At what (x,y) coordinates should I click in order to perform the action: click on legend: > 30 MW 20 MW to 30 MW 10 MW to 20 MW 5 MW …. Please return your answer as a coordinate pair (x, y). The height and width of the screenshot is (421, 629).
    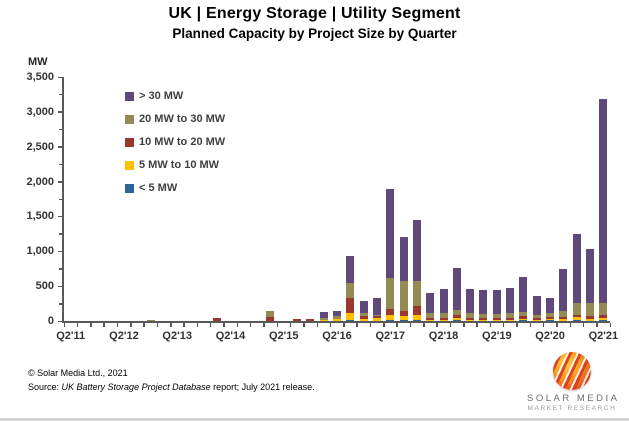
    Looking at the image, I should click on (175, 147).